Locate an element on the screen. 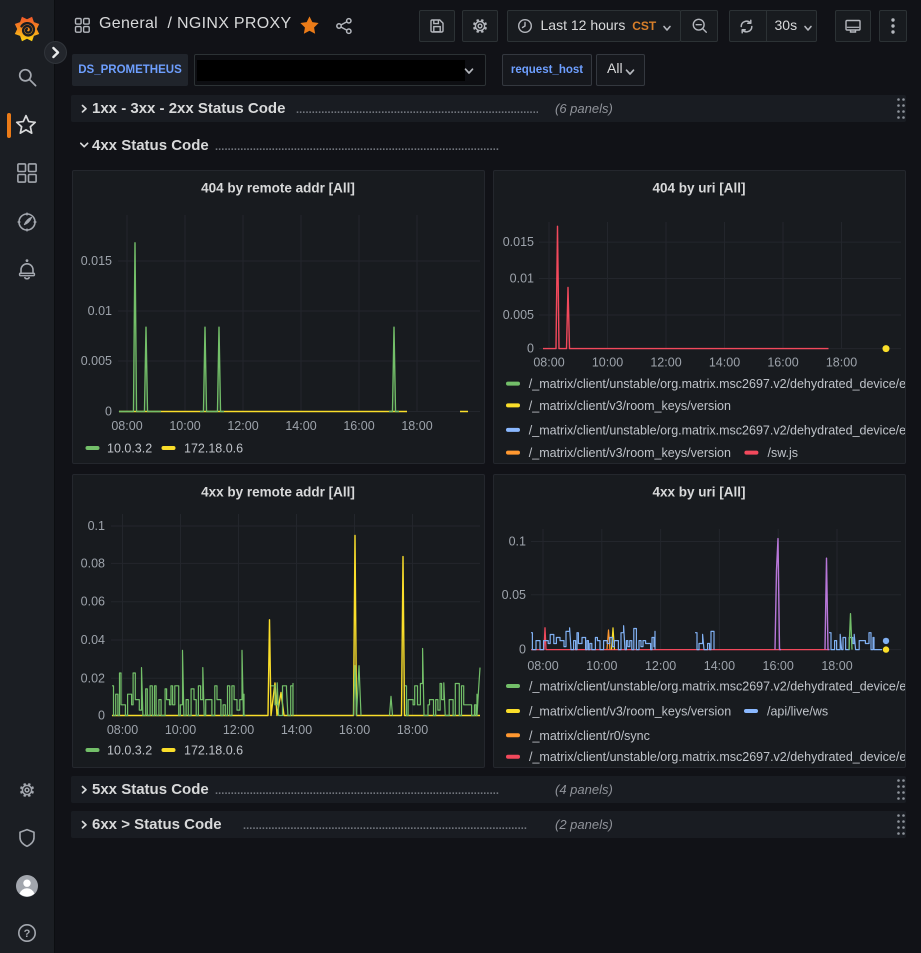 The image size is (921, 953). svg-text: 404 by remote addr [All] is located at coordinates (278, 188).